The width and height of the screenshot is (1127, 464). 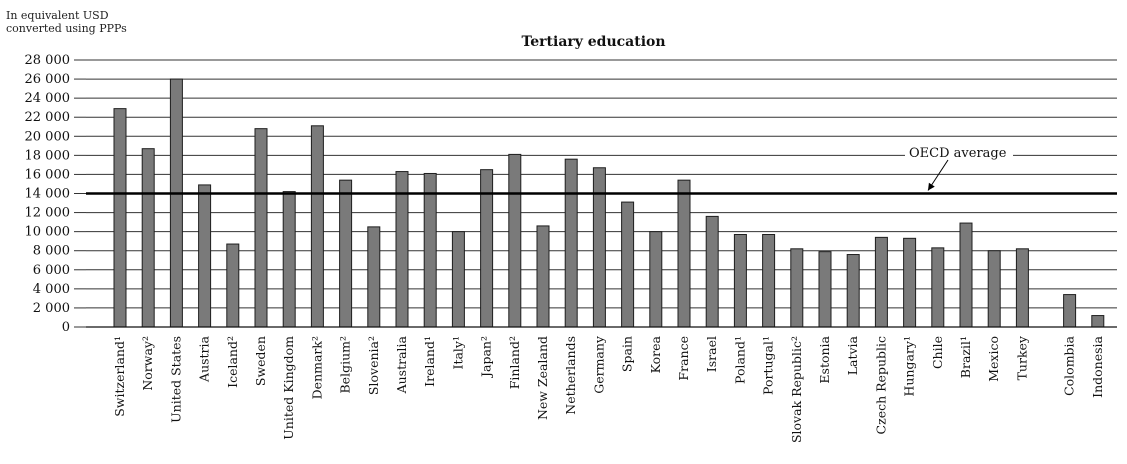 I want to click on x-tick-label: United States, so click(x=175, y=379).